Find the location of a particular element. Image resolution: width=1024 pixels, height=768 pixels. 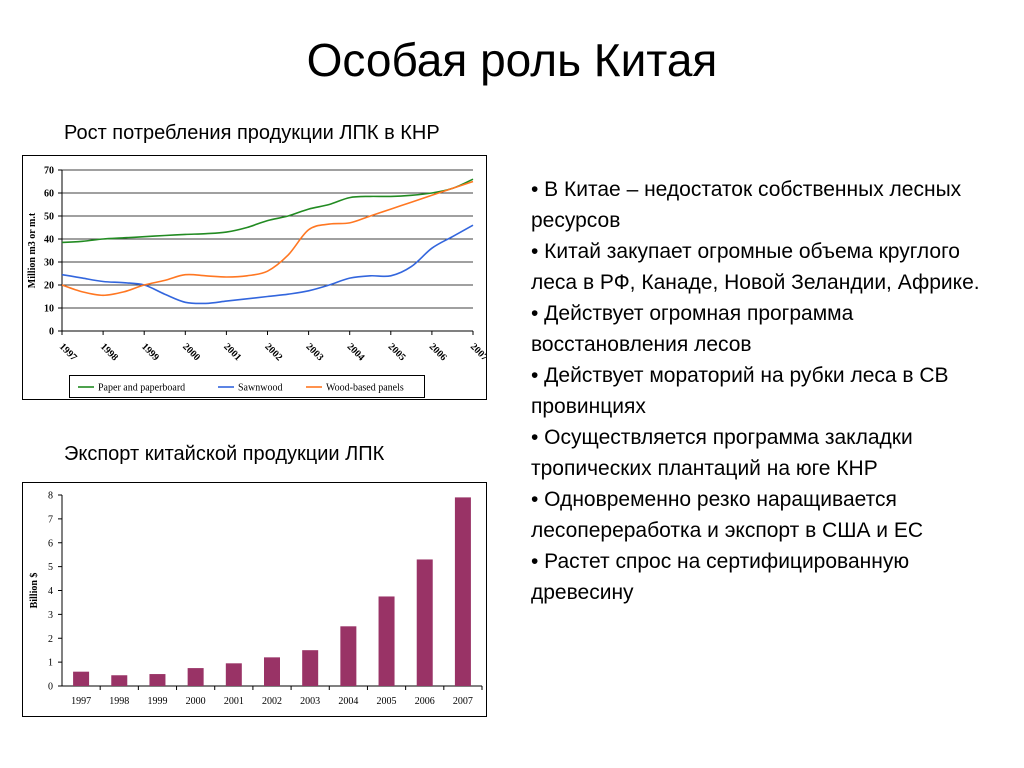

y-tick-label: 5 is located at coordinates (50, 567).